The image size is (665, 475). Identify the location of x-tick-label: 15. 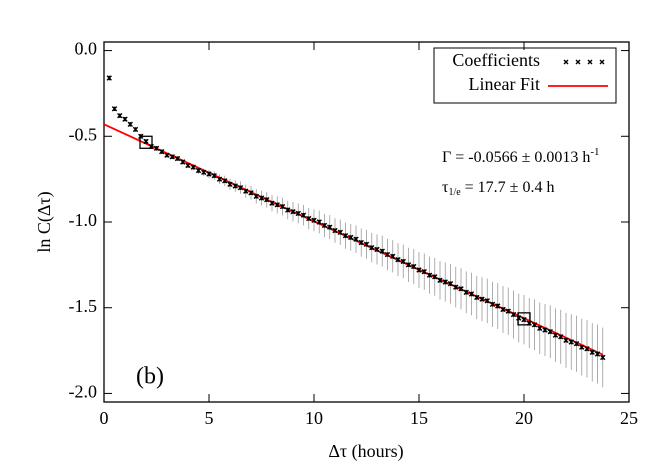
(419, 418).